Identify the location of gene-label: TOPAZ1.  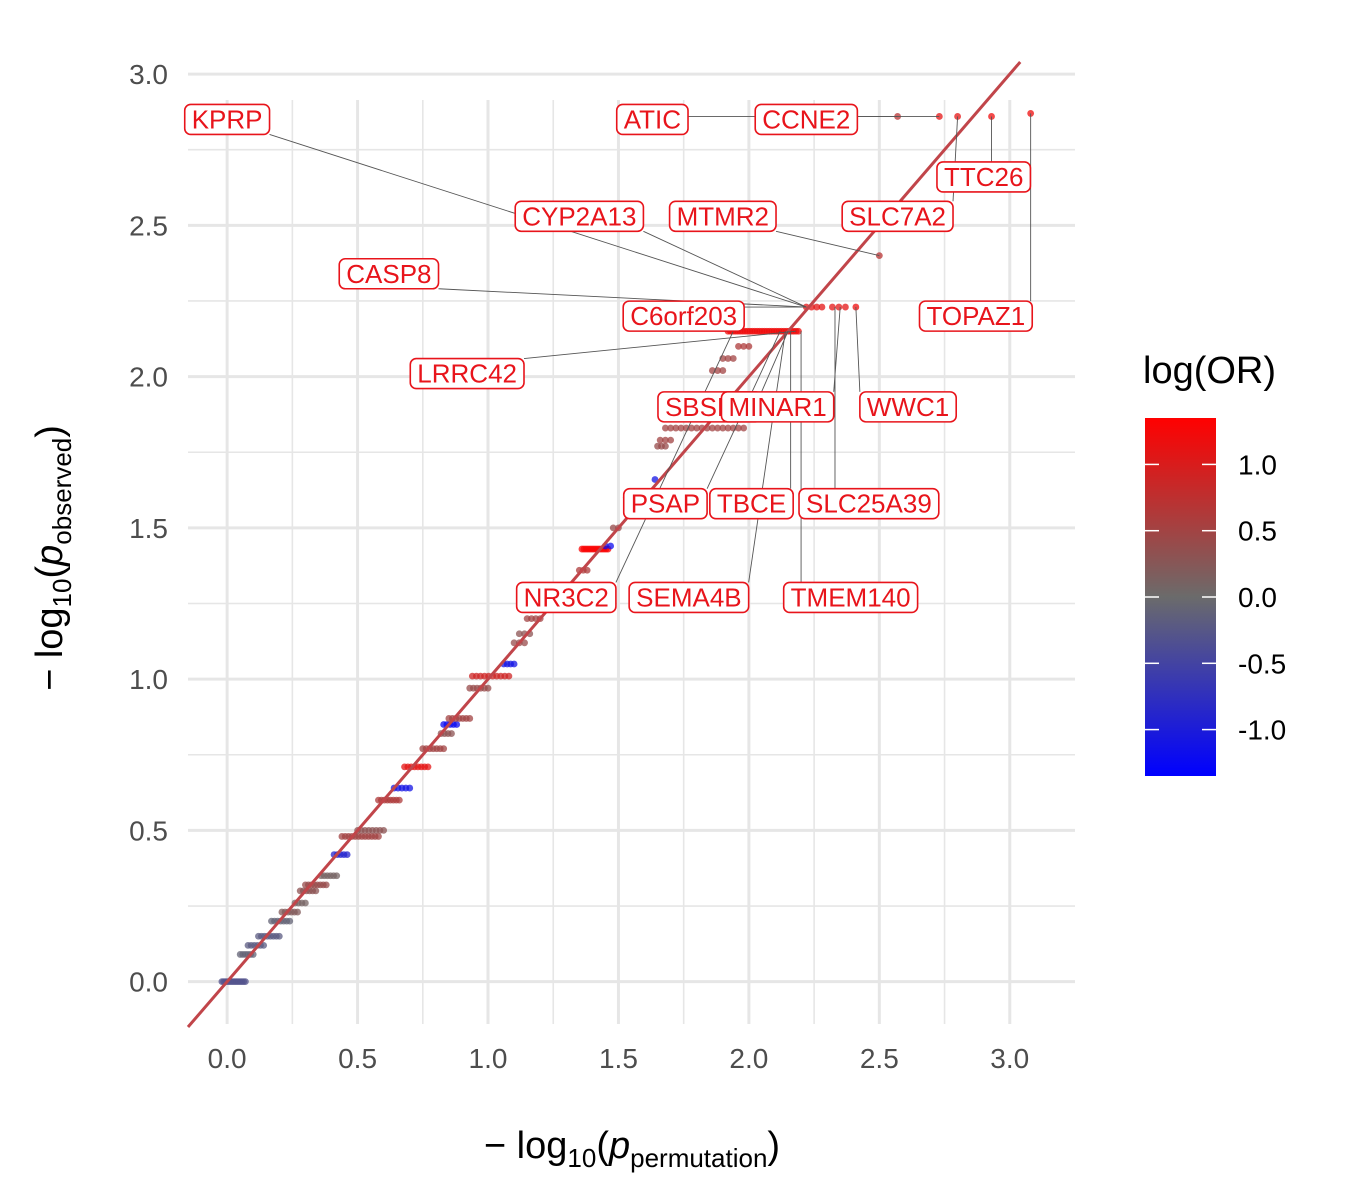
(976, 316).